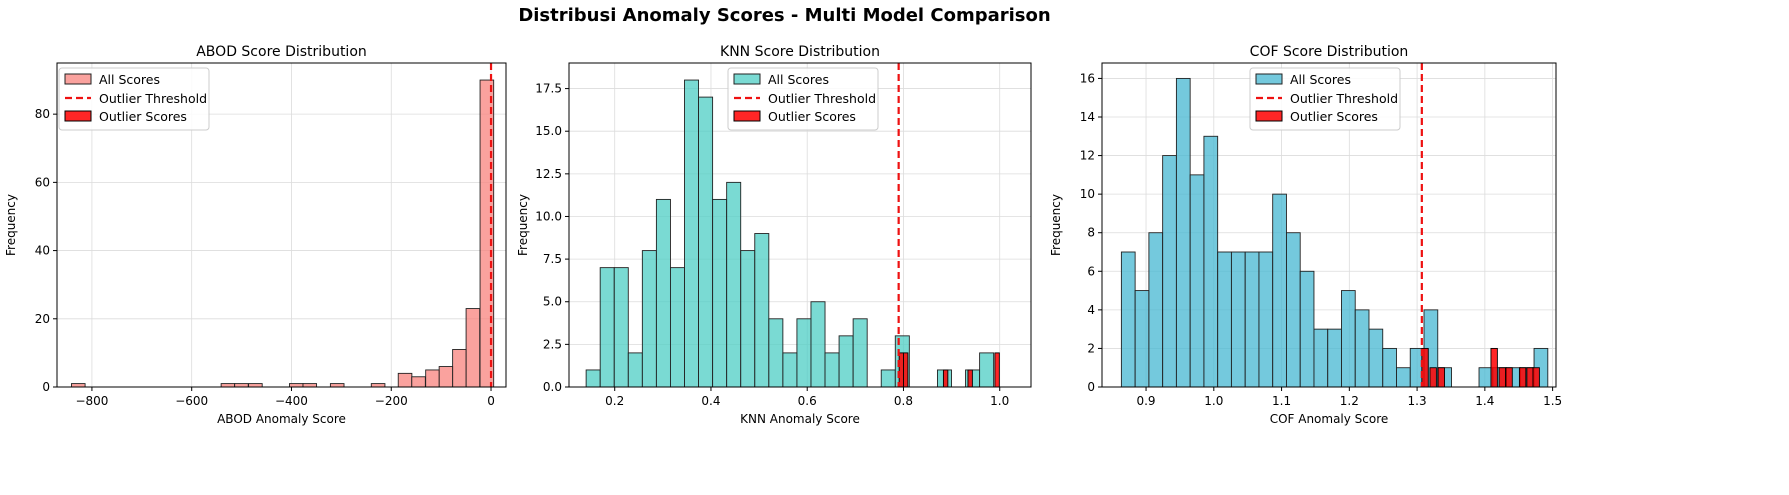 The width and height of the screenshot is (1789, 495). I want to click on chart-title: KNN Score Distribution, so click(800, 52).